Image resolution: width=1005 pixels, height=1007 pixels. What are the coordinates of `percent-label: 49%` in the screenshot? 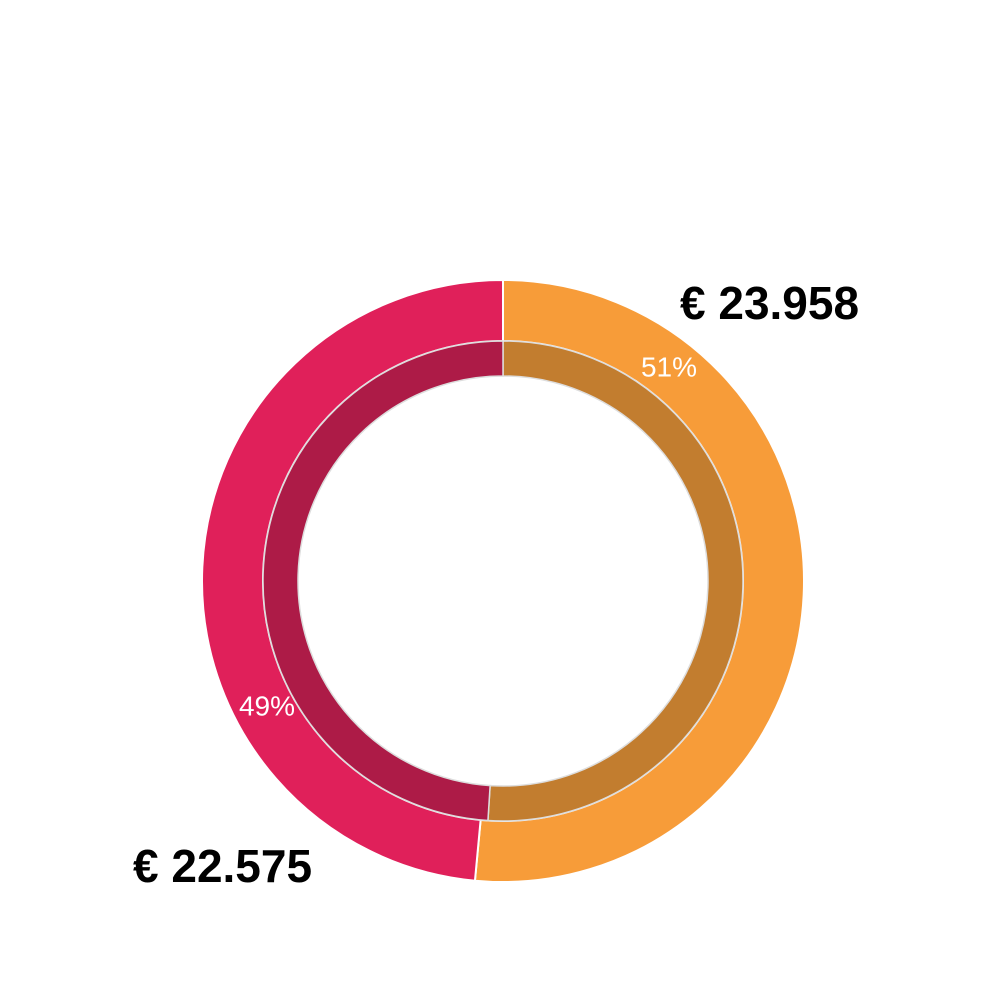 It's located at (267, 705).